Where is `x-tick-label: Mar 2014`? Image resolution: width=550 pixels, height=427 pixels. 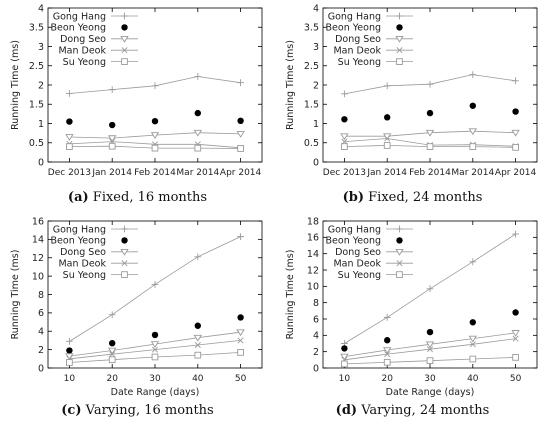
x-tick-label: Mar 2014 is located at coordinates (197, 173).